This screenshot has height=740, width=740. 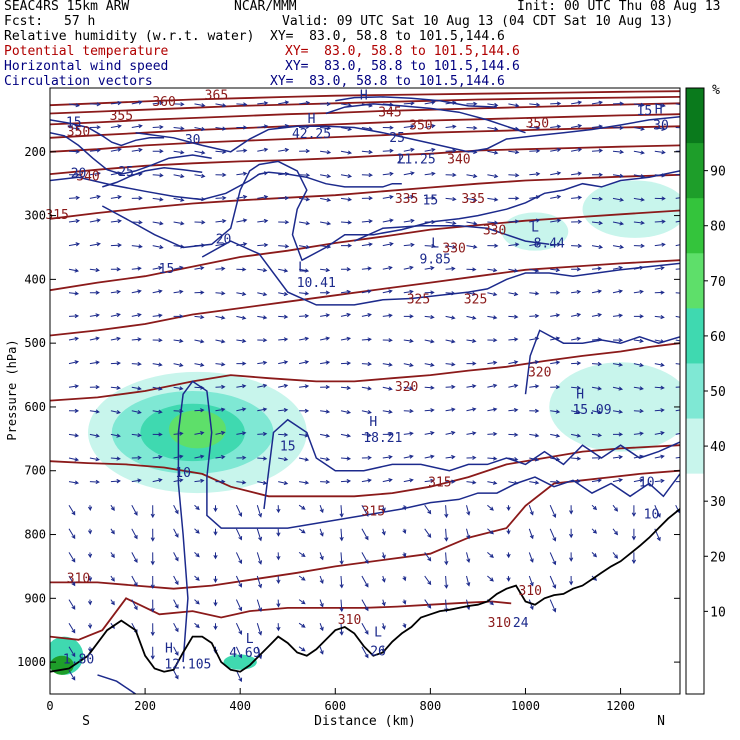 I want to click on colorbar-swatch, so click(x=695, y=446).